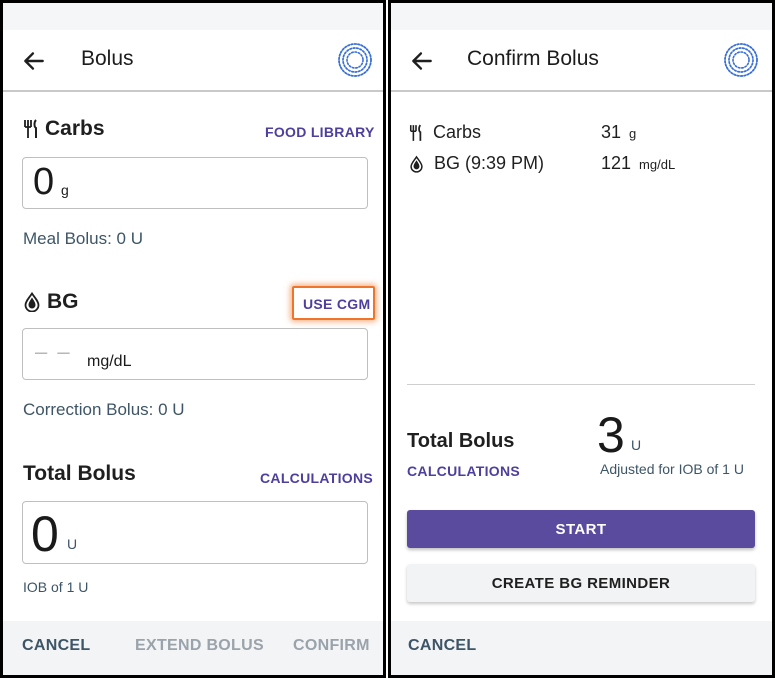 The width and height of the screenshot is (775, 678). I want to click on total-bolus-value: 0, so click(45, 534).